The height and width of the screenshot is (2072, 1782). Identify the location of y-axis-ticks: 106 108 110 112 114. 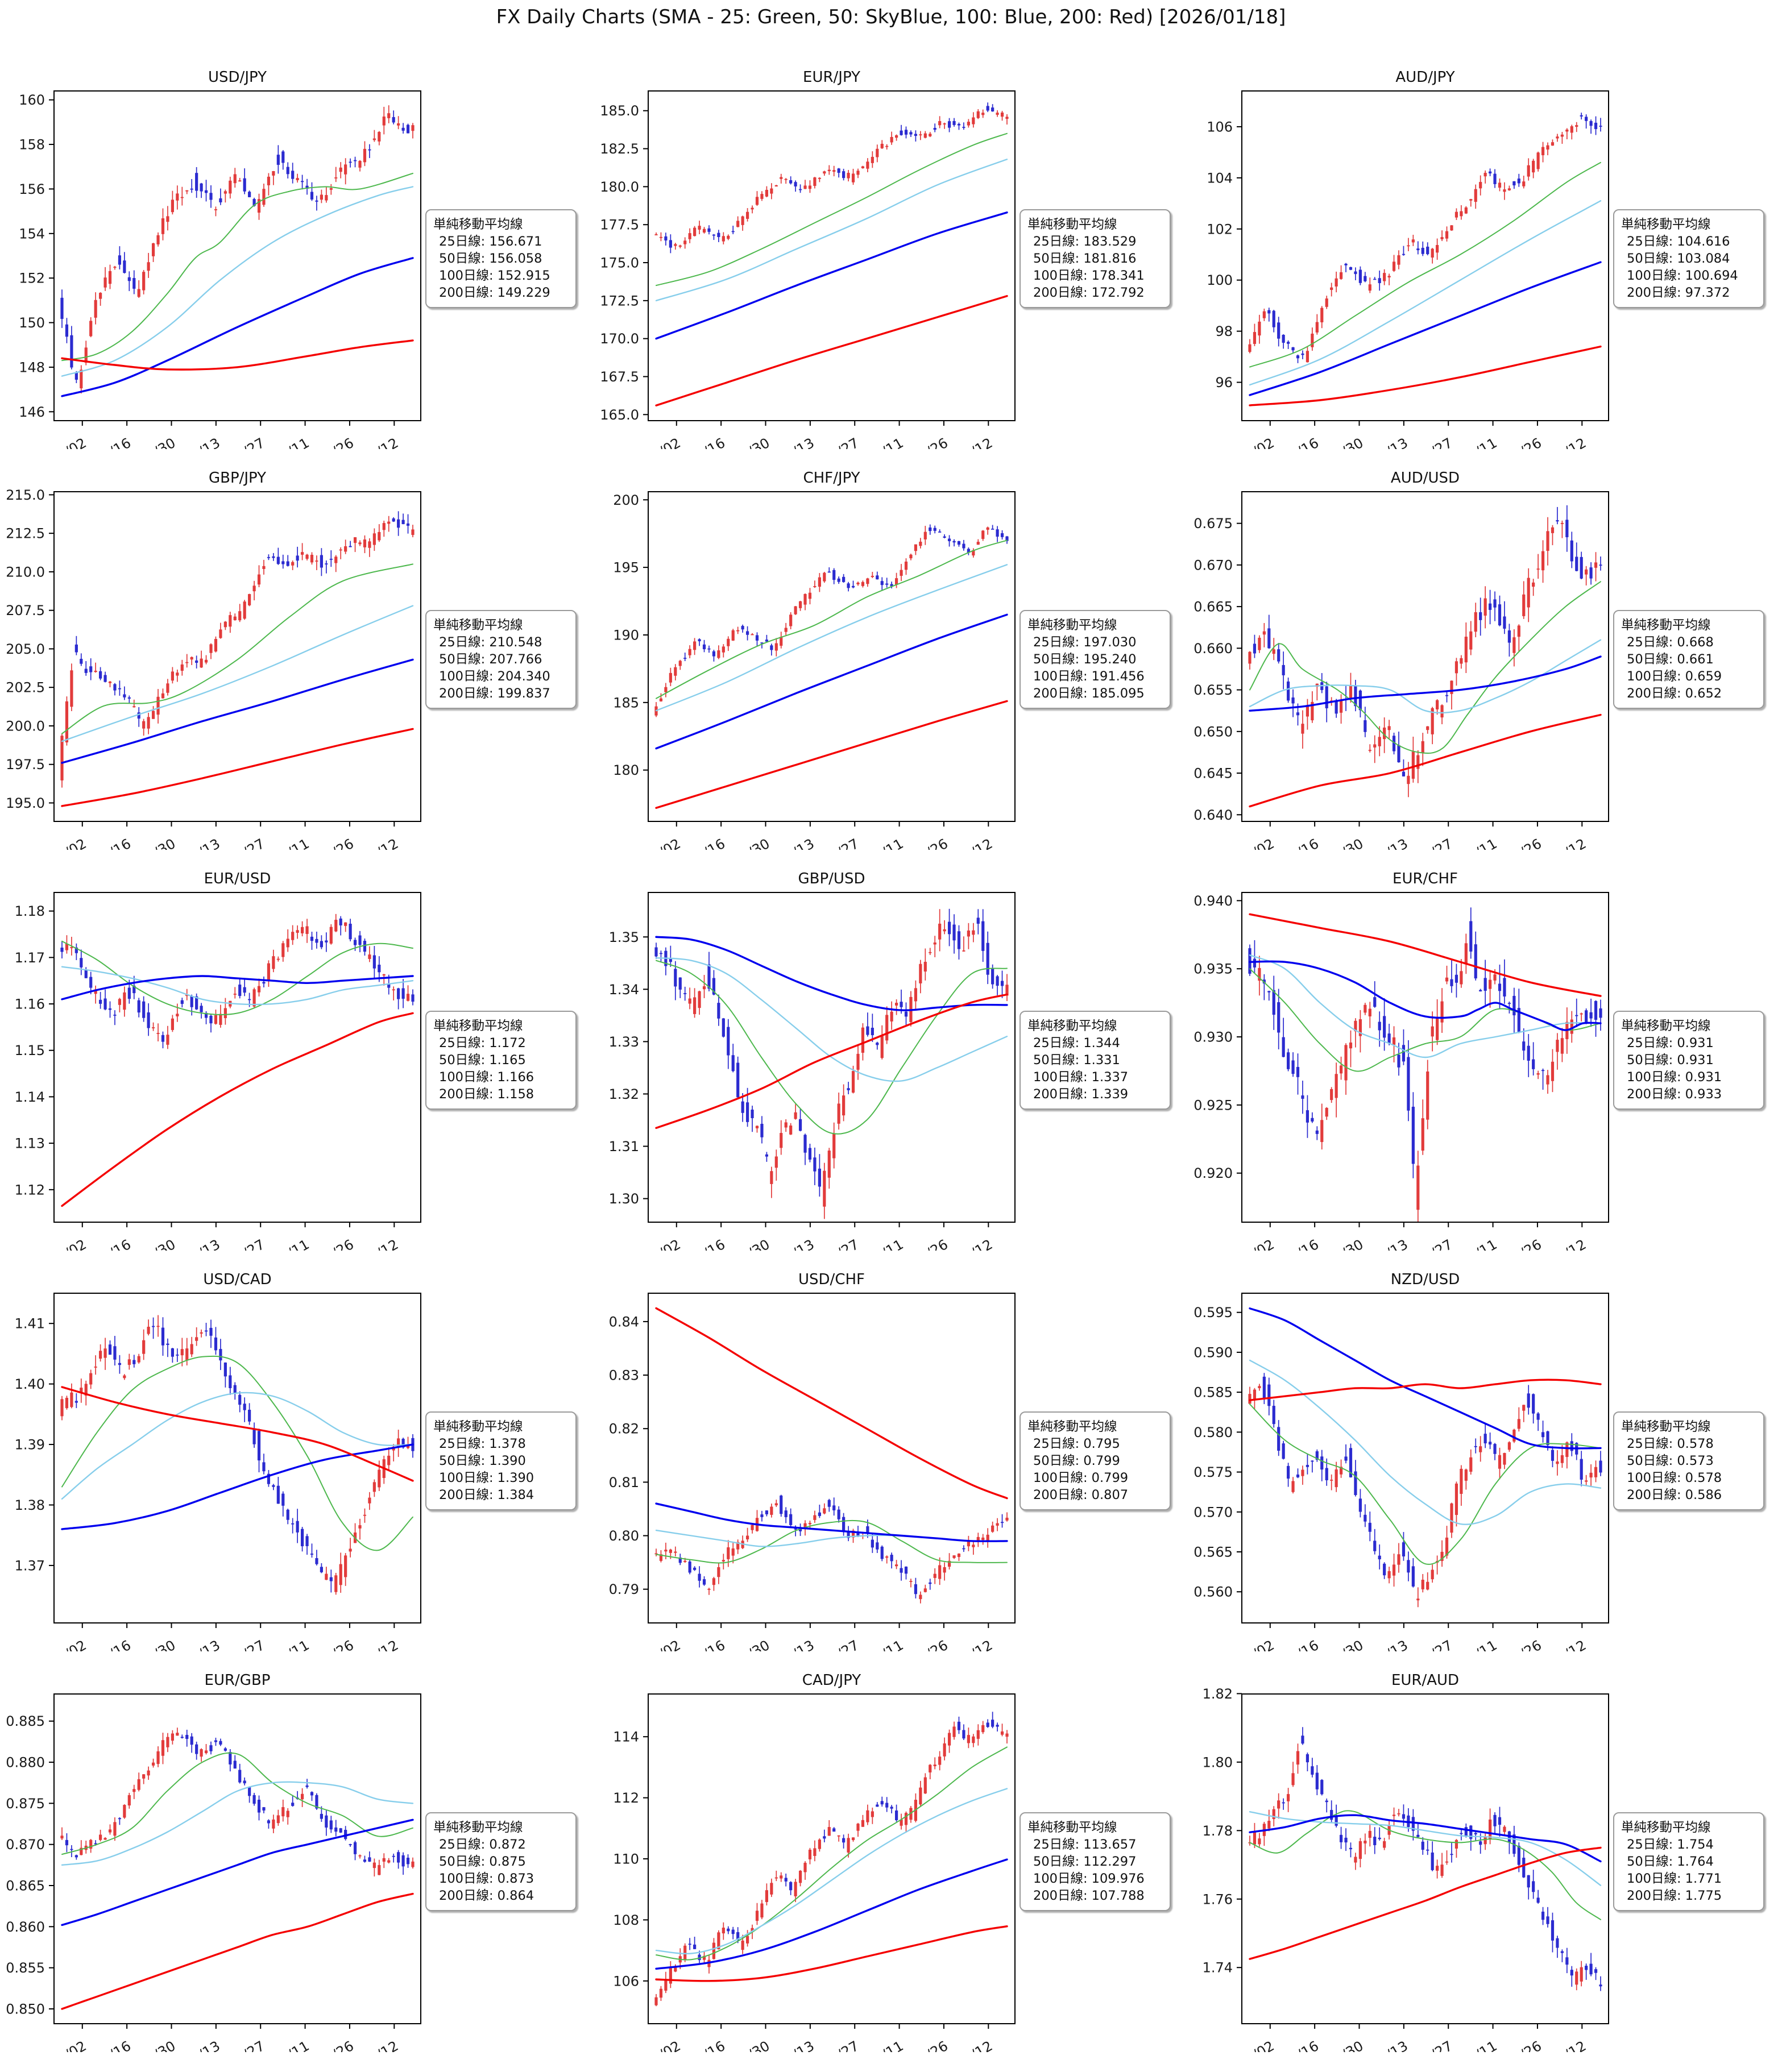
(631, 1859).